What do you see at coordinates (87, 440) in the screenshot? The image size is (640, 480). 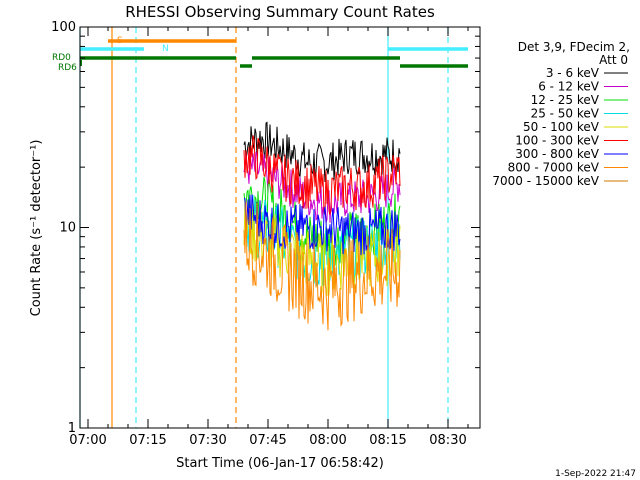 I see `x-tick-label-0: 07:00` at bounding box center [87, 440].